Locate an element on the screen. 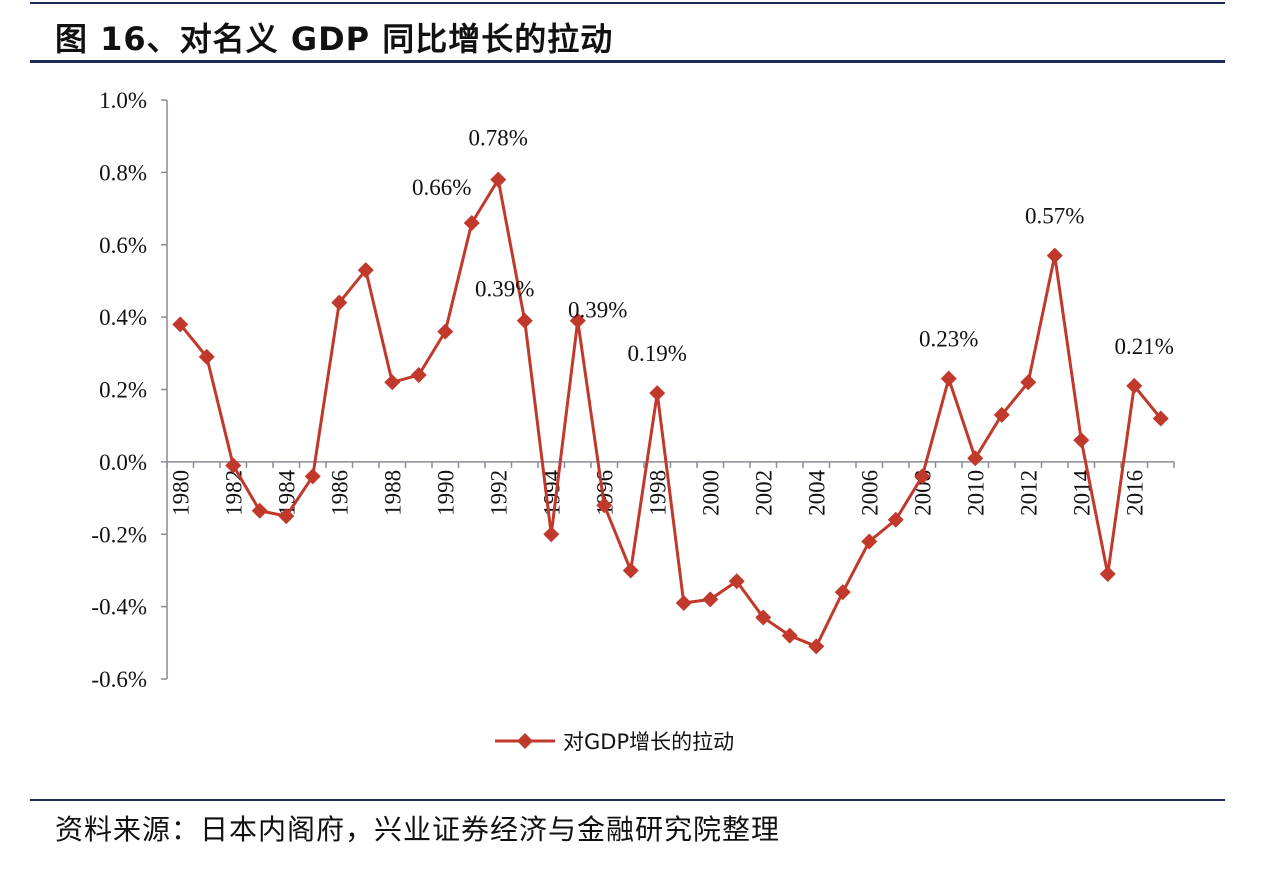 This screenshot has width=1268, height=872. data-label: 0.23% is located at coordinates (948, 339).